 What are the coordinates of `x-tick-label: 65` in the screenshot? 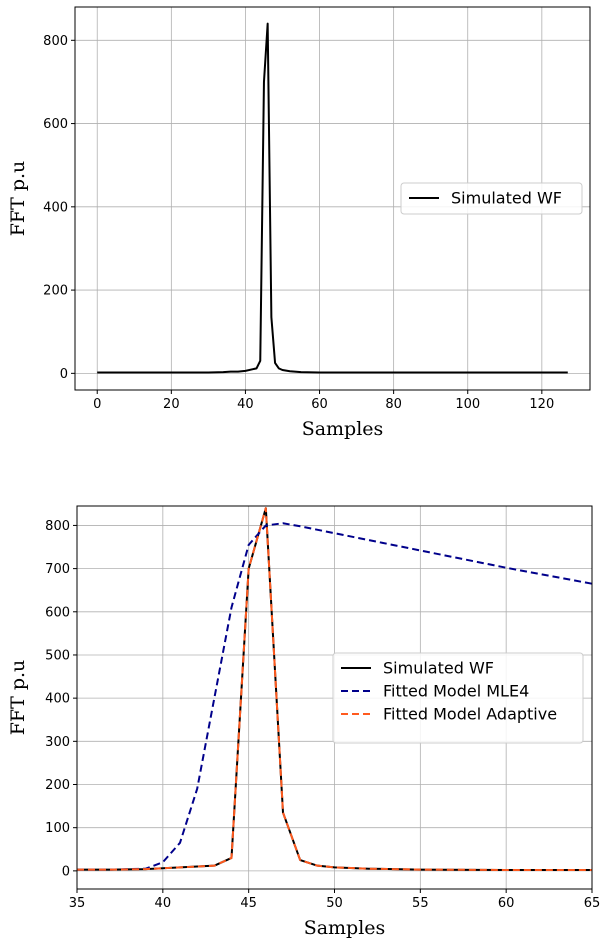 It's located at (592, 903).